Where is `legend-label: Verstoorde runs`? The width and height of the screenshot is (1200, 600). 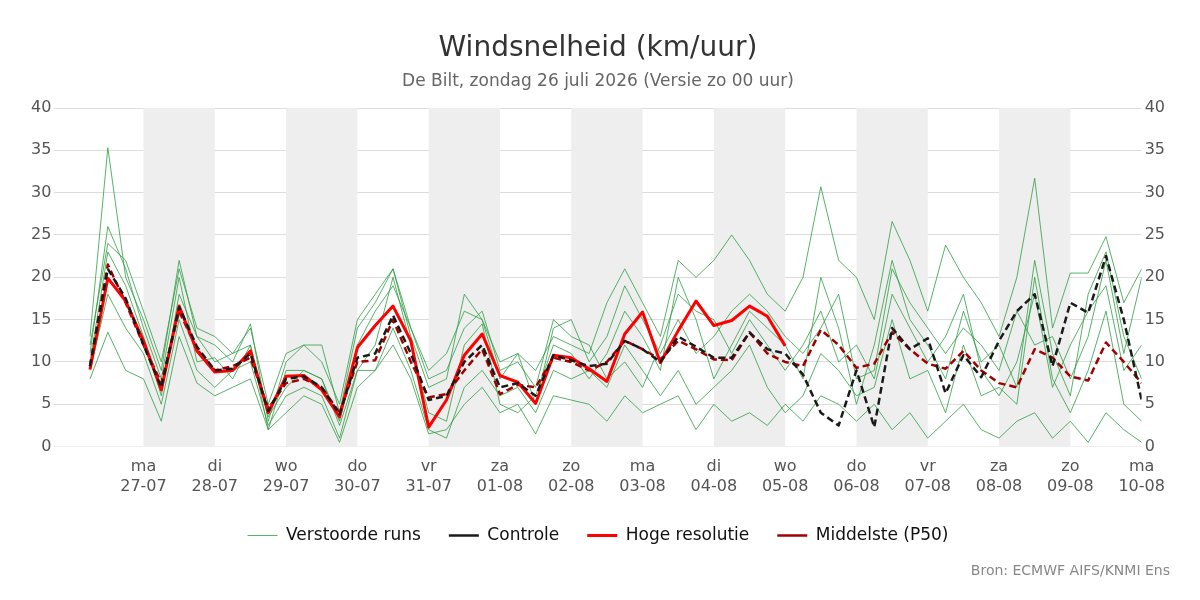 legend-label: Verstoorde runs is located at coordinates (353, 533).